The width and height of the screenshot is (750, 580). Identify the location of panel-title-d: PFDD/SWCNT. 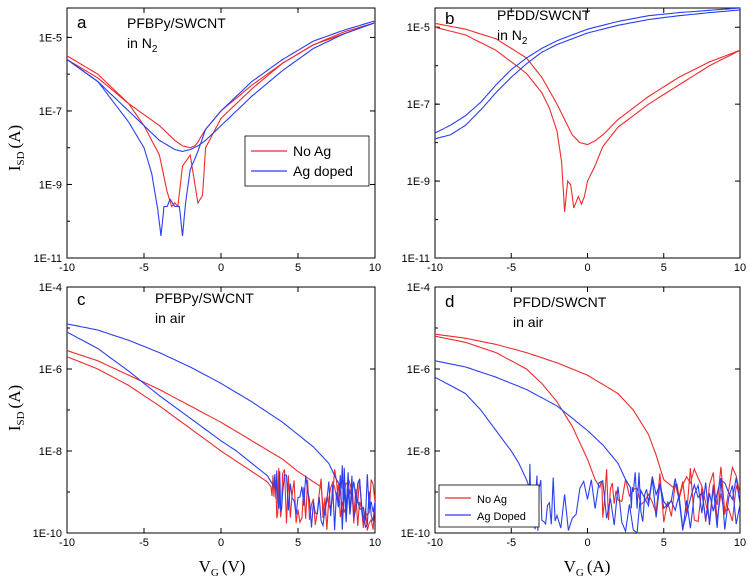
(560, 302).